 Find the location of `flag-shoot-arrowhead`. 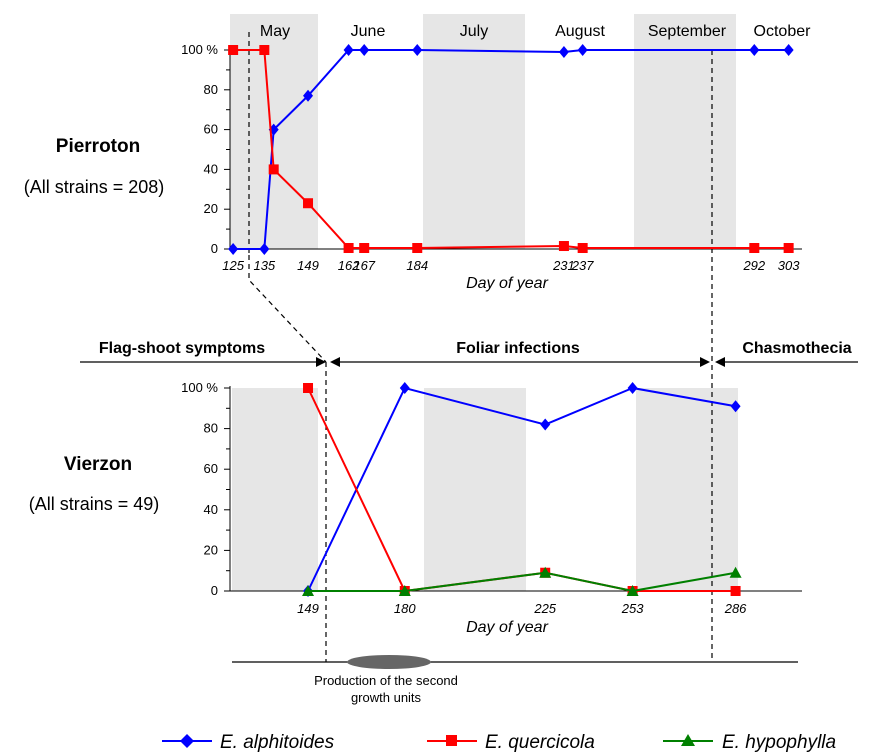

flag-shoot-arrowhead is located at coordinates (321, 362).